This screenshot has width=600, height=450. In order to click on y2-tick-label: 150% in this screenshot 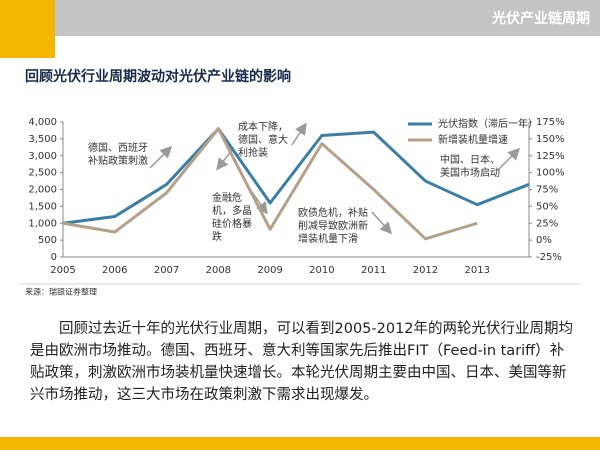, I will do `click(550, 139)`.